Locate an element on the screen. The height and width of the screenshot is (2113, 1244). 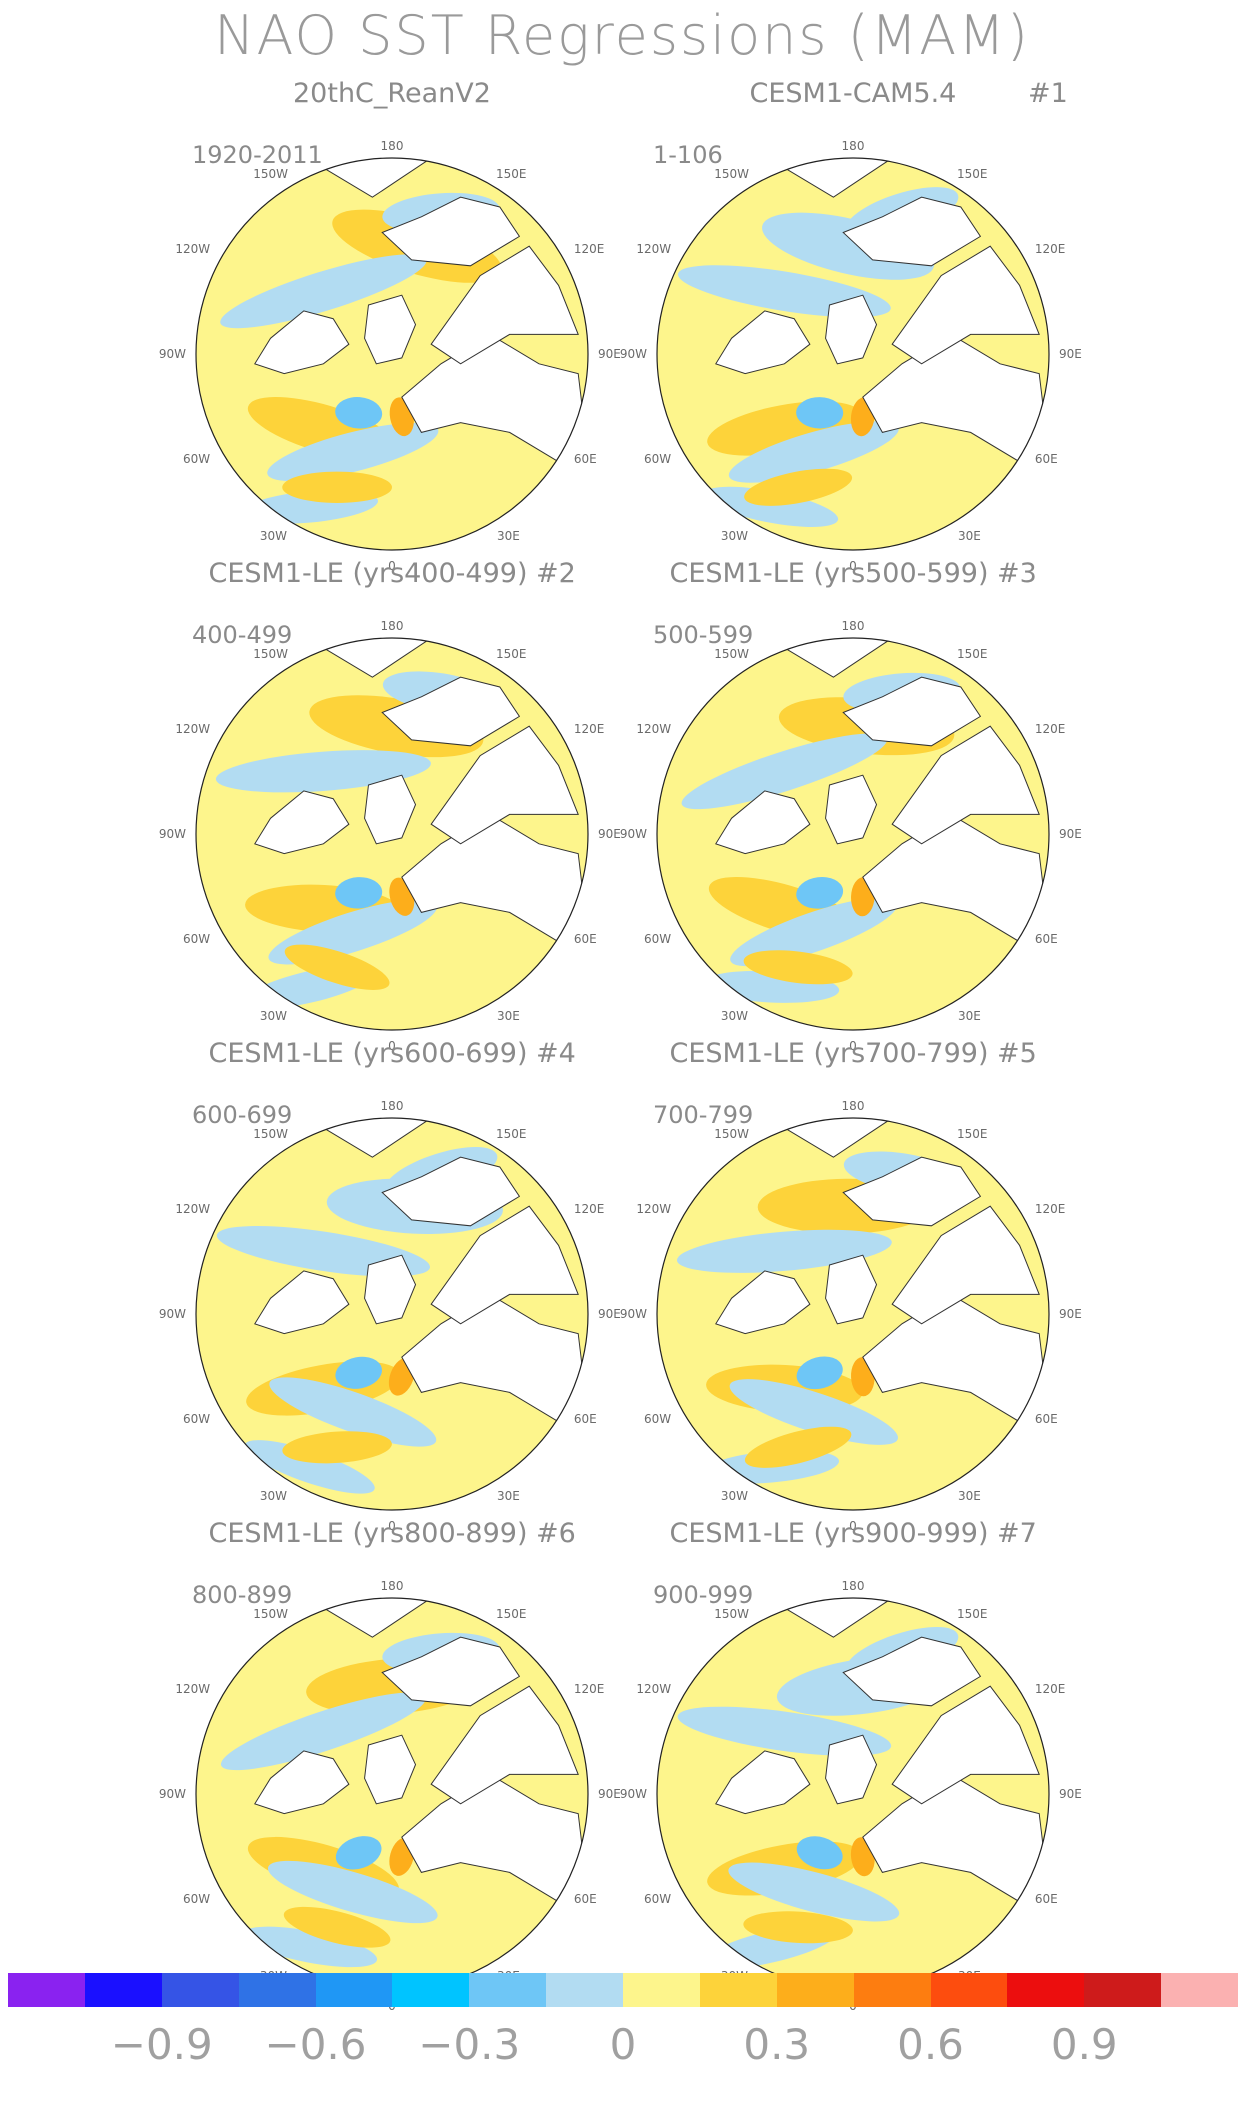
figure-title: NAO SST Regressions (MAM) is located at coordinates (622, 35).